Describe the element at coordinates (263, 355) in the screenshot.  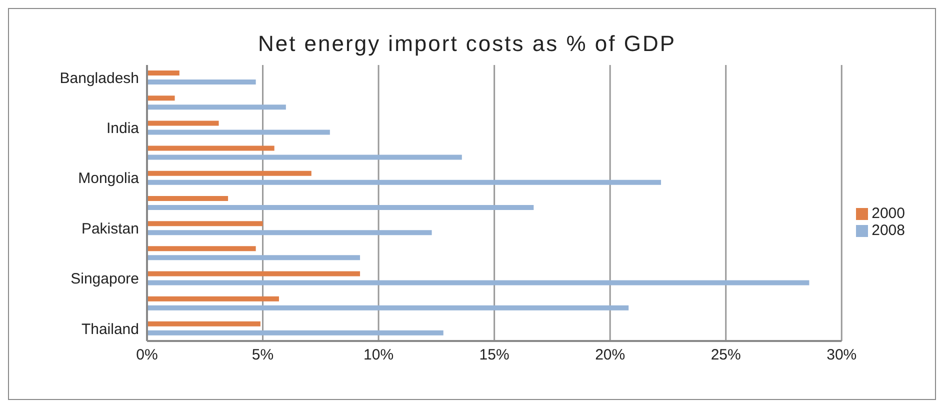
I see `x-tick-label: 5%` at that location.